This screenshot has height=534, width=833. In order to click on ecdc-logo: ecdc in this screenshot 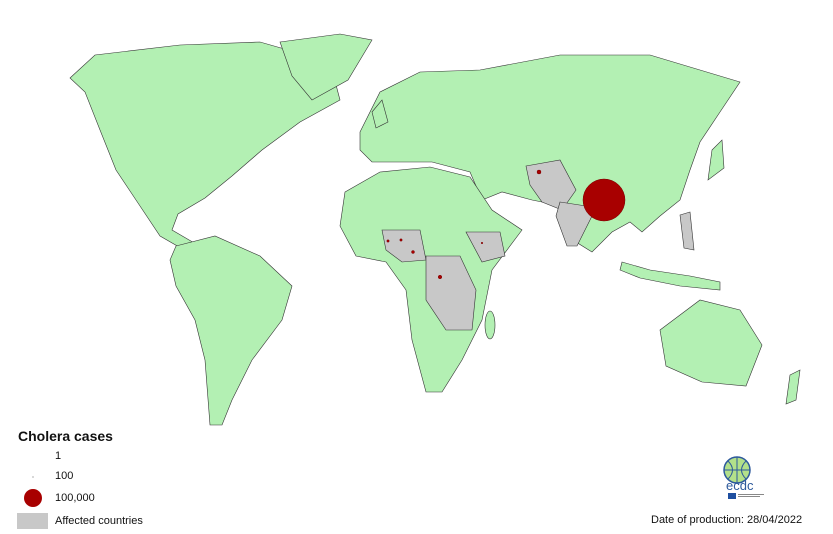, I will do `click(744, 480)`.